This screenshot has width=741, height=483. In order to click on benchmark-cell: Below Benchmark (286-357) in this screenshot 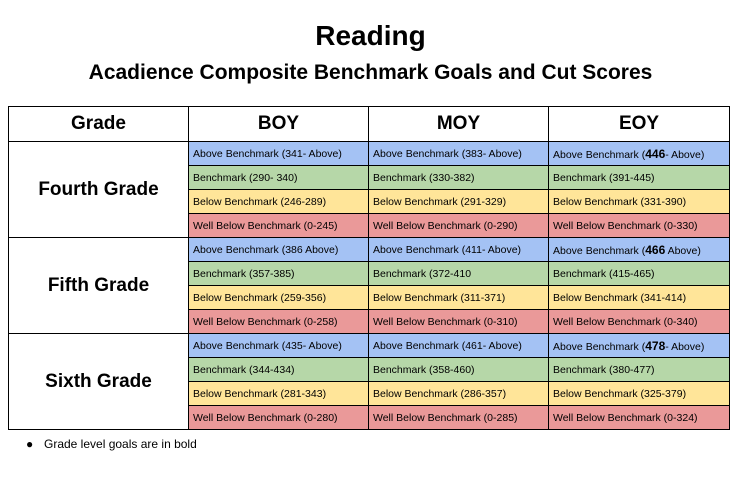, I will do `click(458, 393)`.